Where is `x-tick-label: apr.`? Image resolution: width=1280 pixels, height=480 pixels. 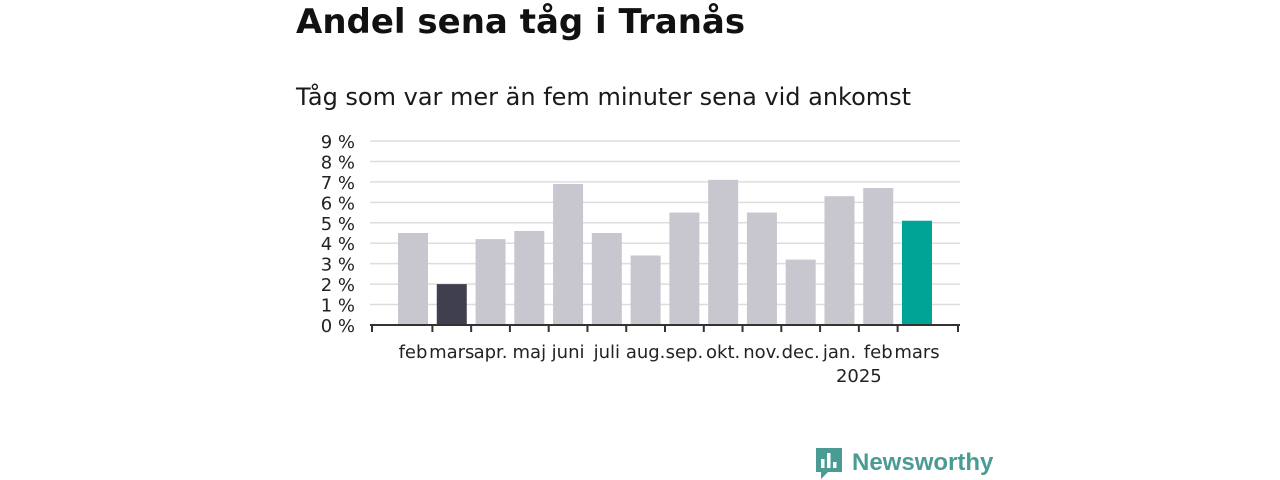
x-tick-label: apr. is located at coordinates (491, 352).